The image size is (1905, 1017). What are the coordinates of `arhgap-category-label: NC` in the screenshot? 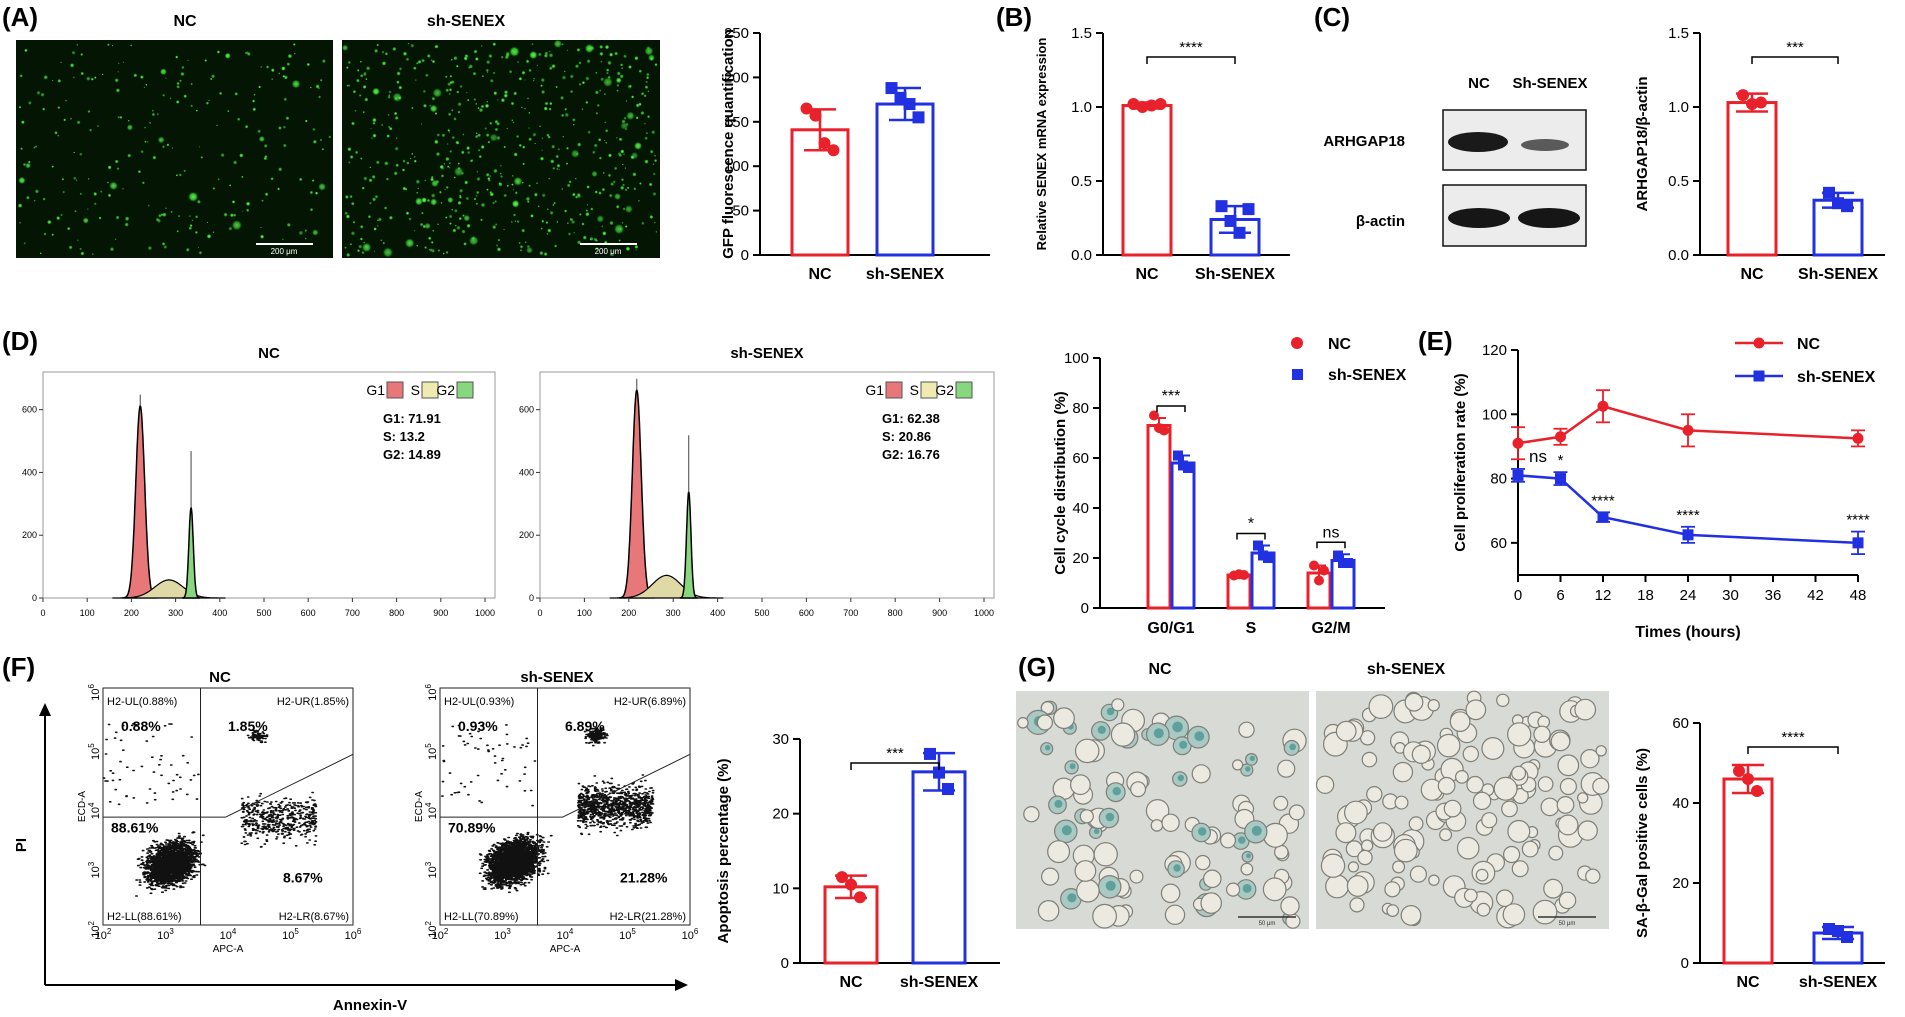 It's located at (1752, 274).